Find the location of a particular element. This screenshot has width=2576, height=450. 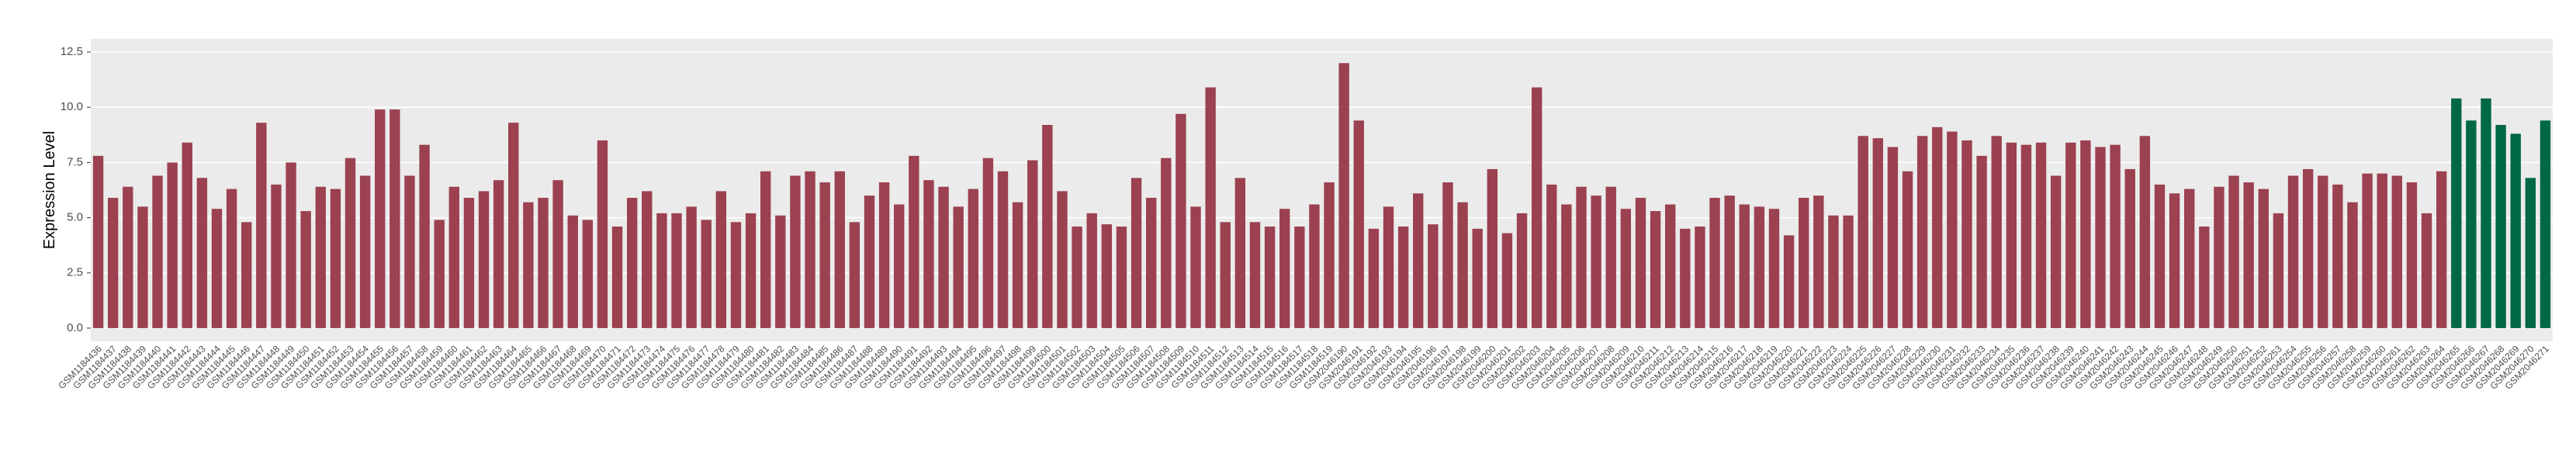

y-tick-label: 0.0 is located at coordinates (75, 327).